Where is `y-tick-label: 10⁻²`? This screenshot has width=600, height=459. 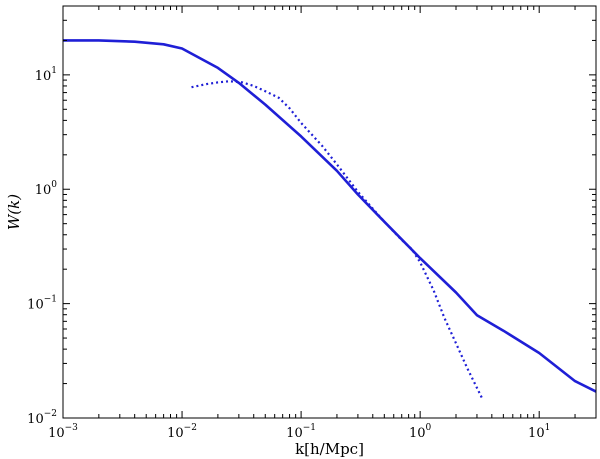
y-tick-label: 10⁻² is located at coordinates (42, 418).